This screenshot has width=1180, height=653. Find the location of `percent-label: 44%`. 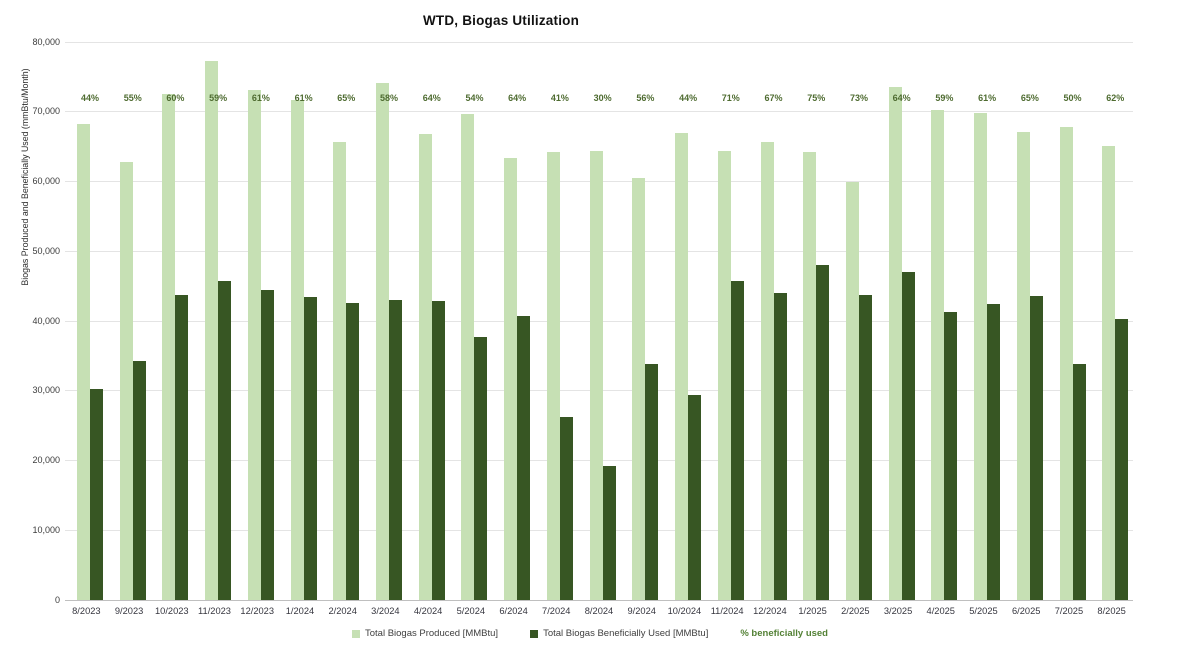

percent-label: 44% is located at coordinates (89, 98).